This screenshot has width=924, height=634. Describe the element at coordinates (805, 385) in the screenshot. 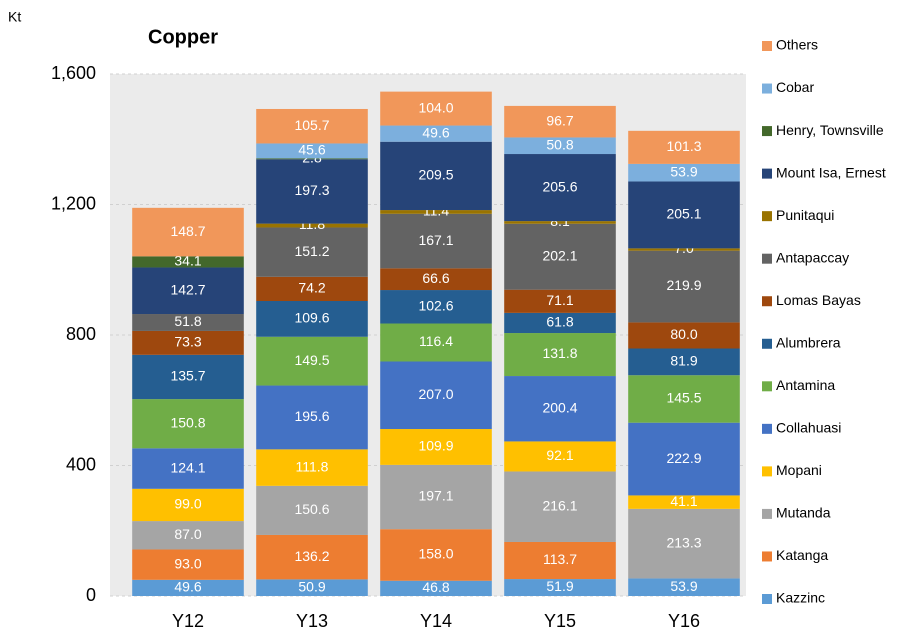

I see `legend-label: Antamina` at that location.